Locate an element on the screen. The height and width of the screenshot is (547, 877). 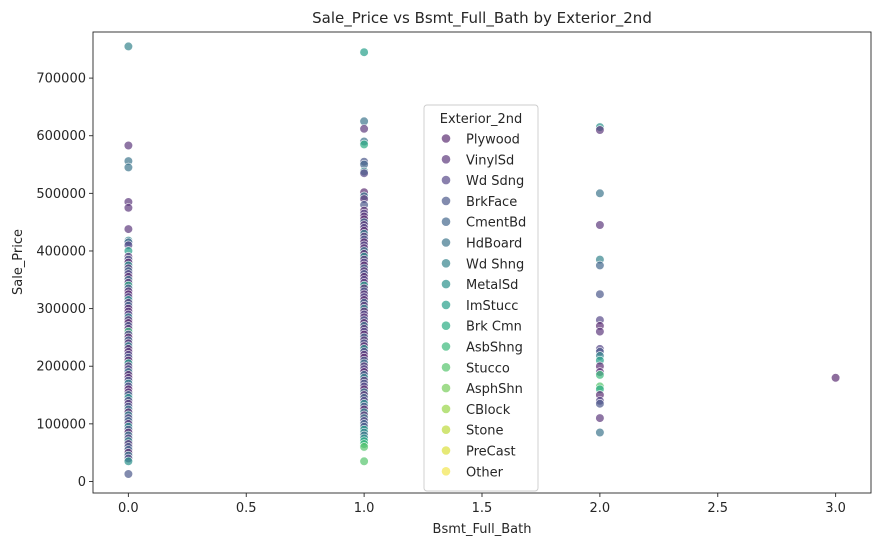
legend-label: Stone is located at coordinates (485, 431).